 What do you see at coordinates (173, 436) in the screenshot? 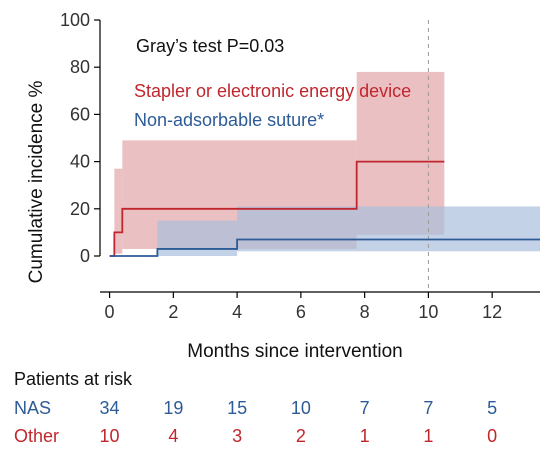
I see `risk-value: 4` at bounding box center [173, 436].